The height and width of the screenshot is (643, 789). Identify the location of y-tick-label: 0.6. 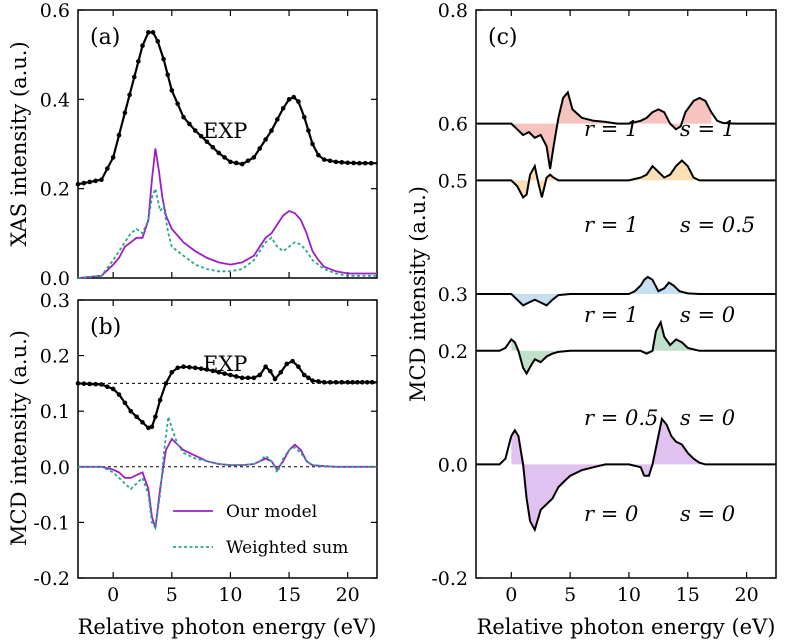
(453, 125).